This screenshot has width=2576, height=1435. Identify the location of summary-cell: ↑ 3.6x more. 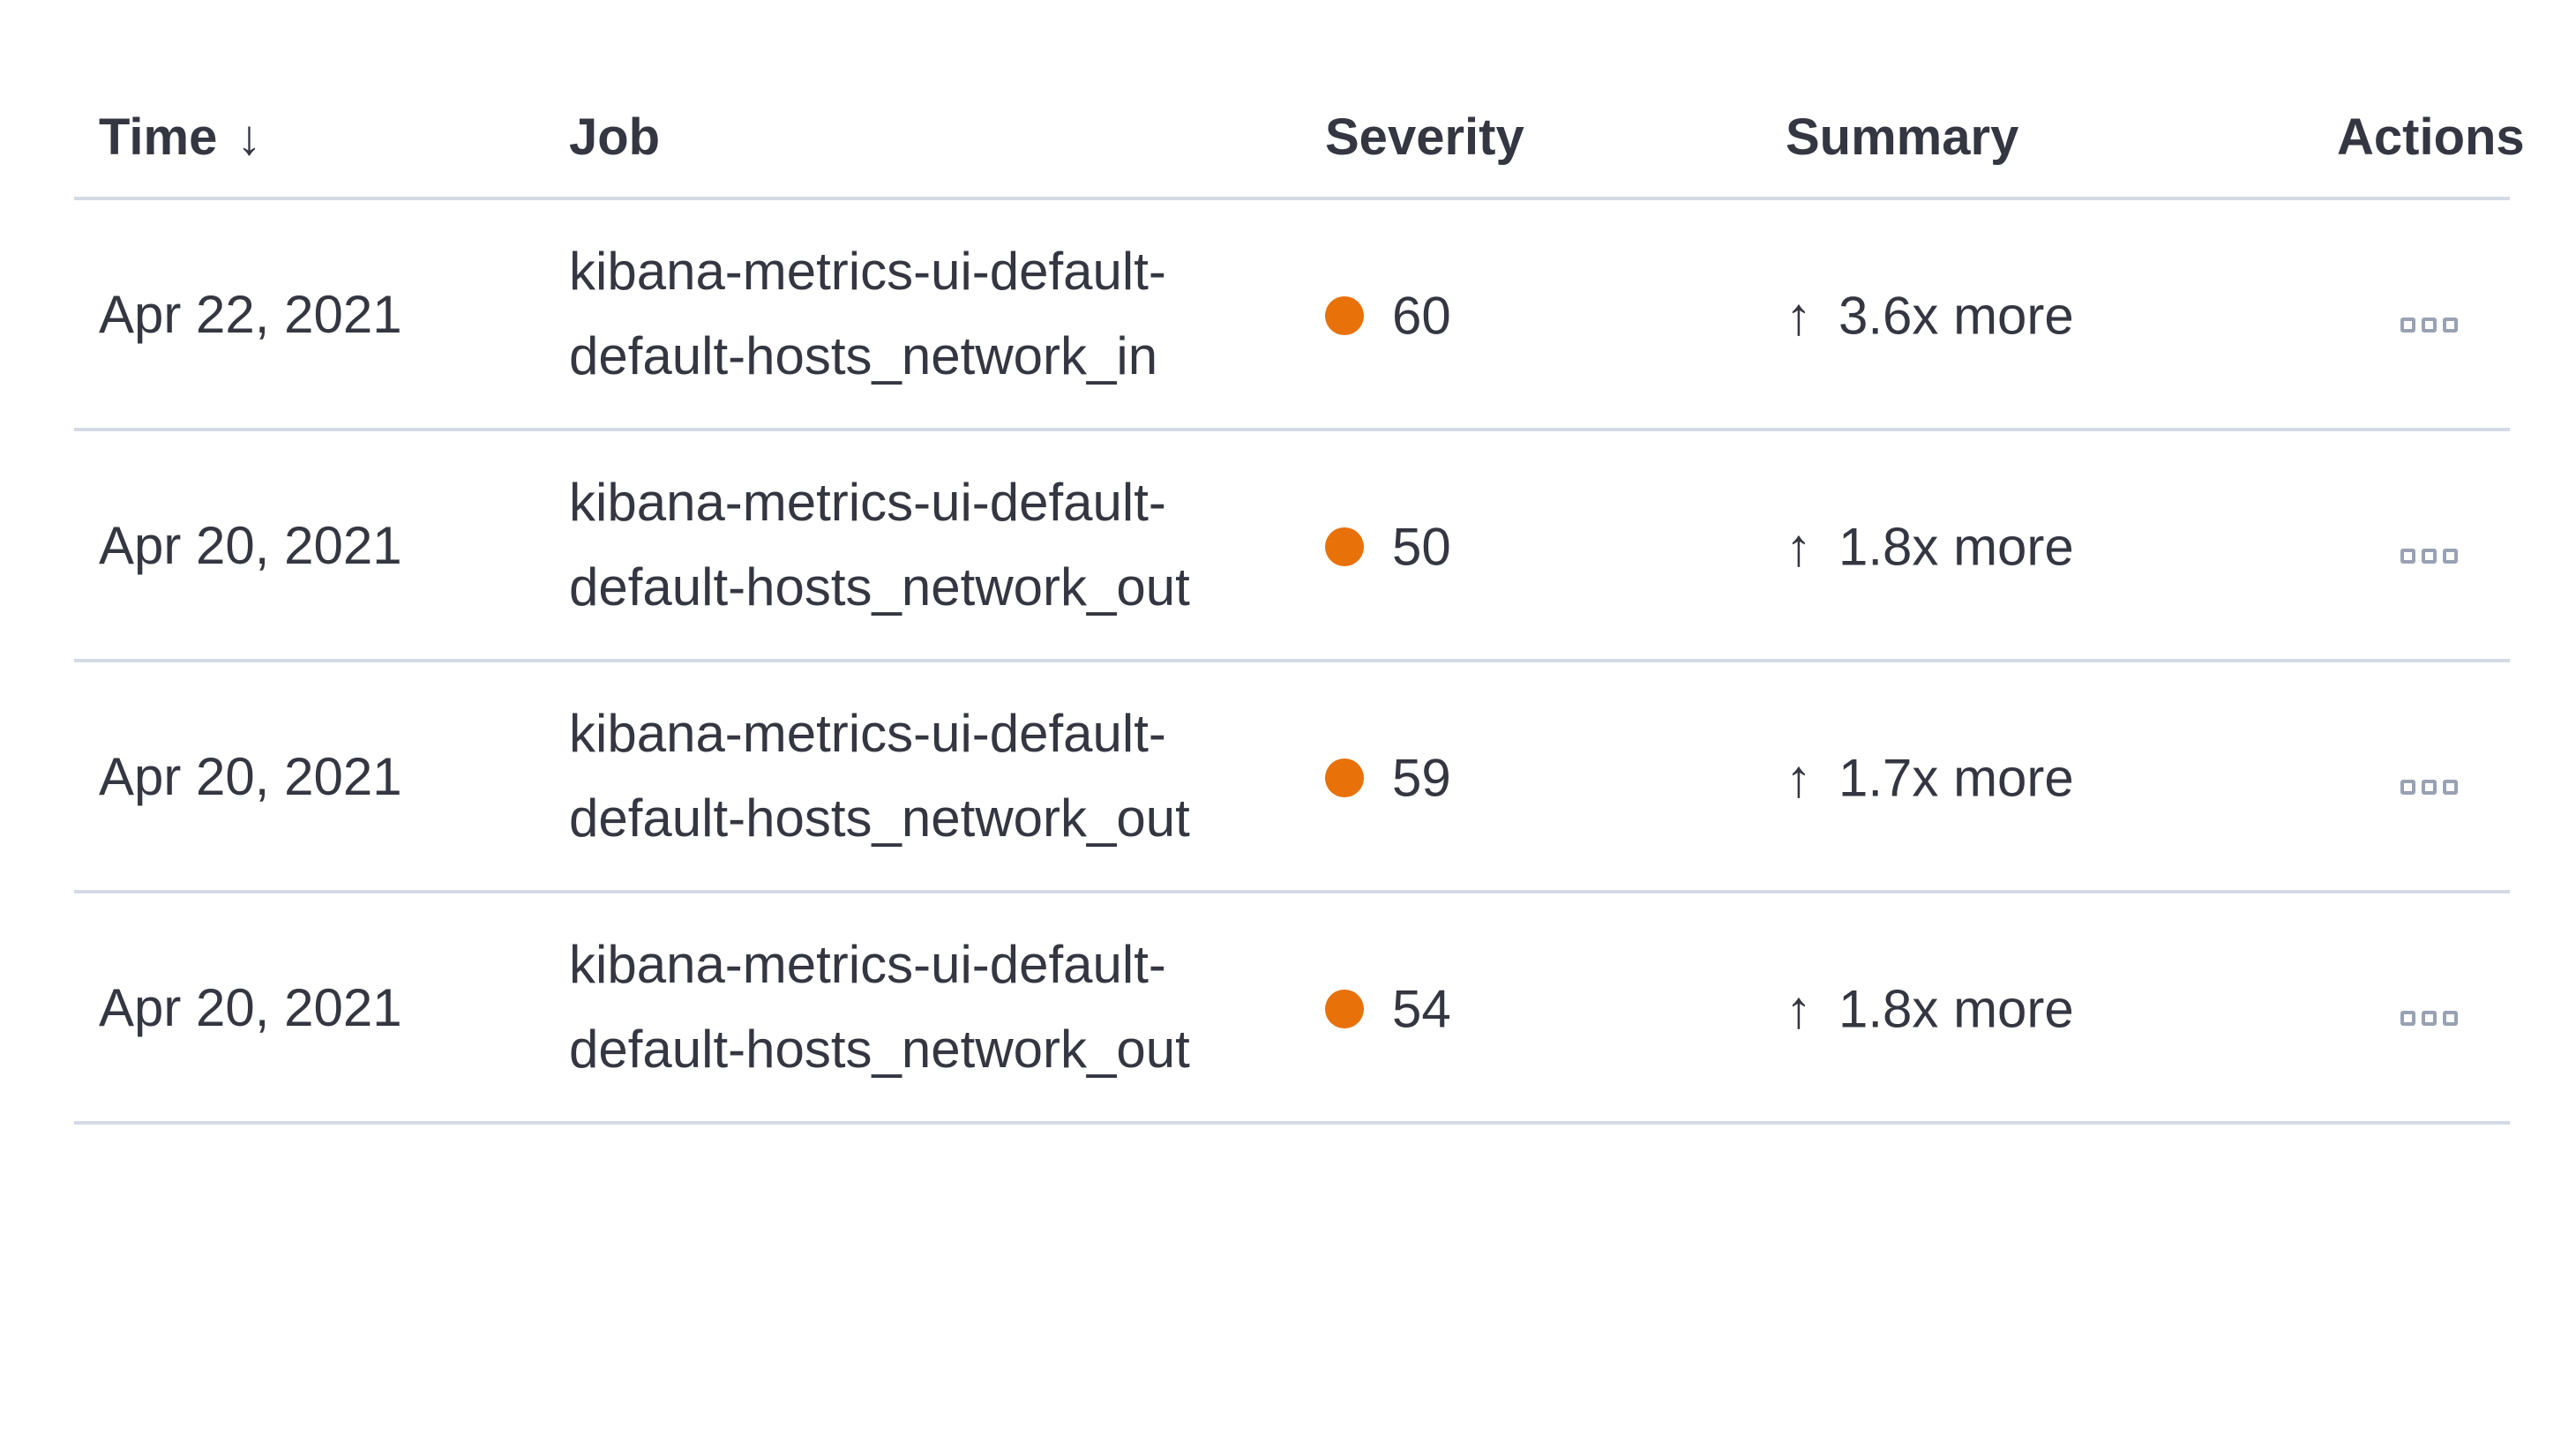
(2037, 314).